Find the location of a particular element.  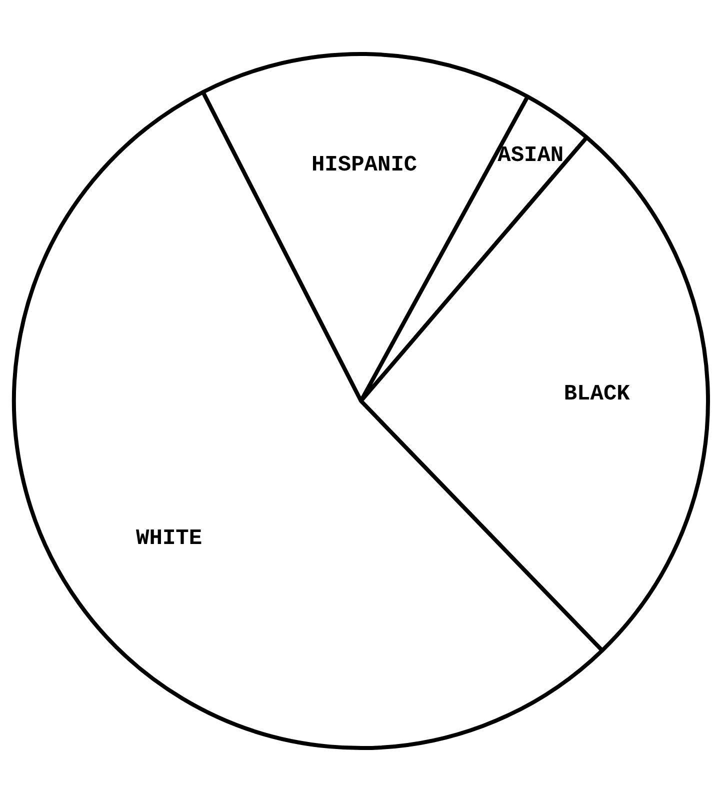

slice-label: BLACK is located at coordinates (597, 393).